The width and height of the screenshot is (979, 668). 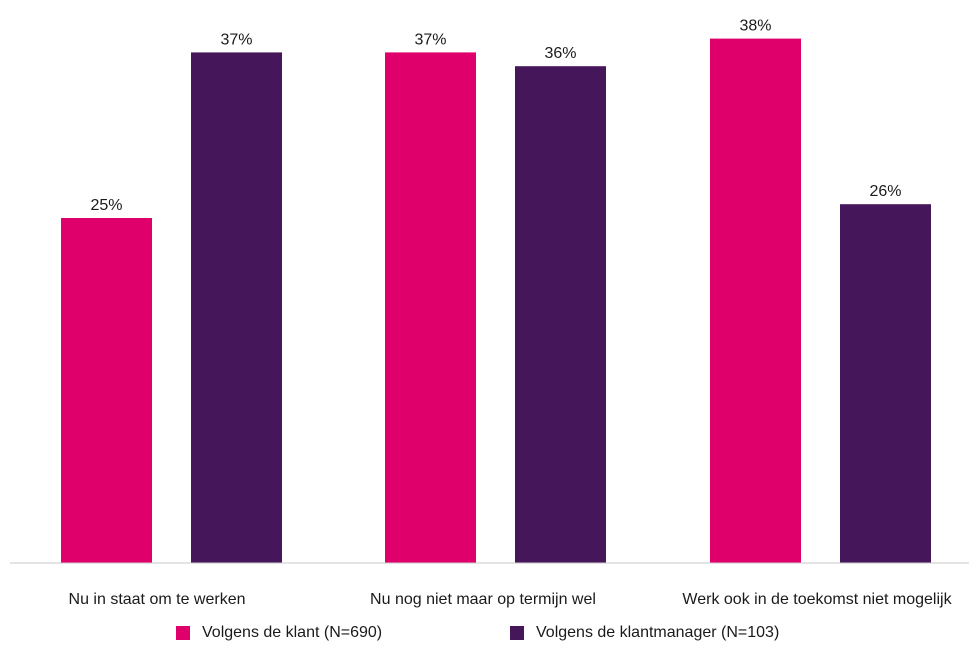 I want to click on bar-series0-cat0, so click(x=106, y=390).